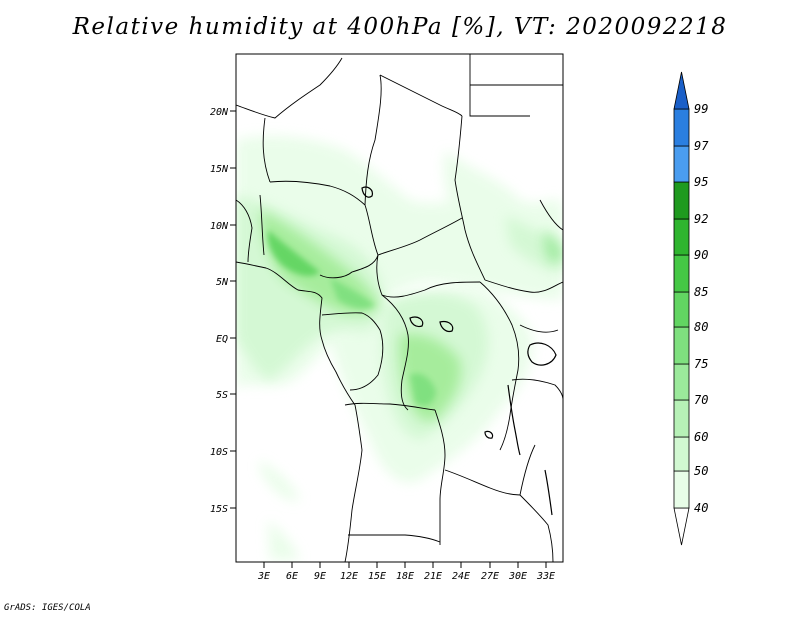 This screenshot has width=800, height=618. What do you see at coordinates (701, 364) in the screenshot?
I see `colorbar-label: 75` at bounding box center [701, 364].